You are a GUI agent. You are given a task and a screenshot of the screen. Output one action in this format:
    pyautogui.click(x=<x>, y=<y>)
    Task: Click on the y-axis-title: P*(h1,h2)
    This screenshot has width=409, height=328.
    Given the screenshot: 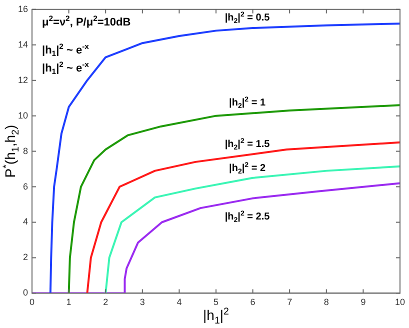 What is the action you would take?
    pyautogui.click(x=11, y=151)
    